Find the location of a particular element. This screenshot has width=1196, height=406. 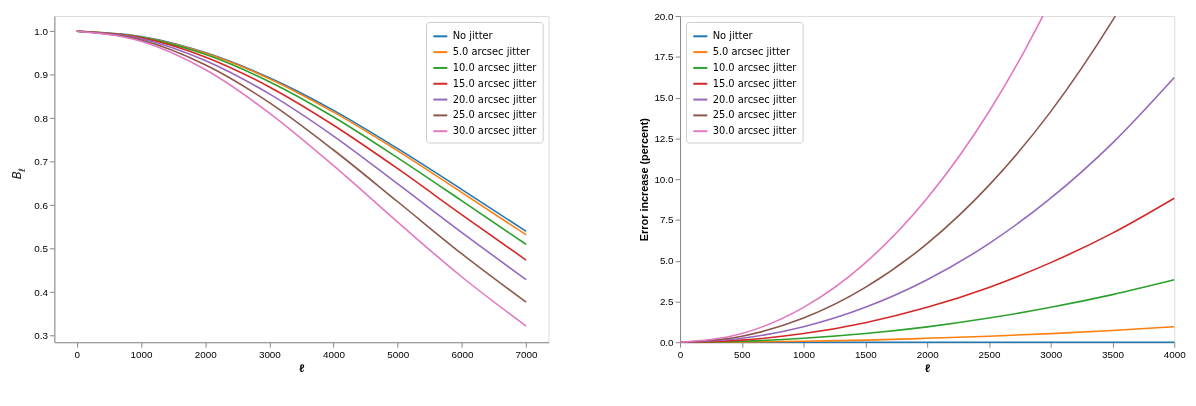

x-tick-label: 7000 is located at coordinates (527, 354).